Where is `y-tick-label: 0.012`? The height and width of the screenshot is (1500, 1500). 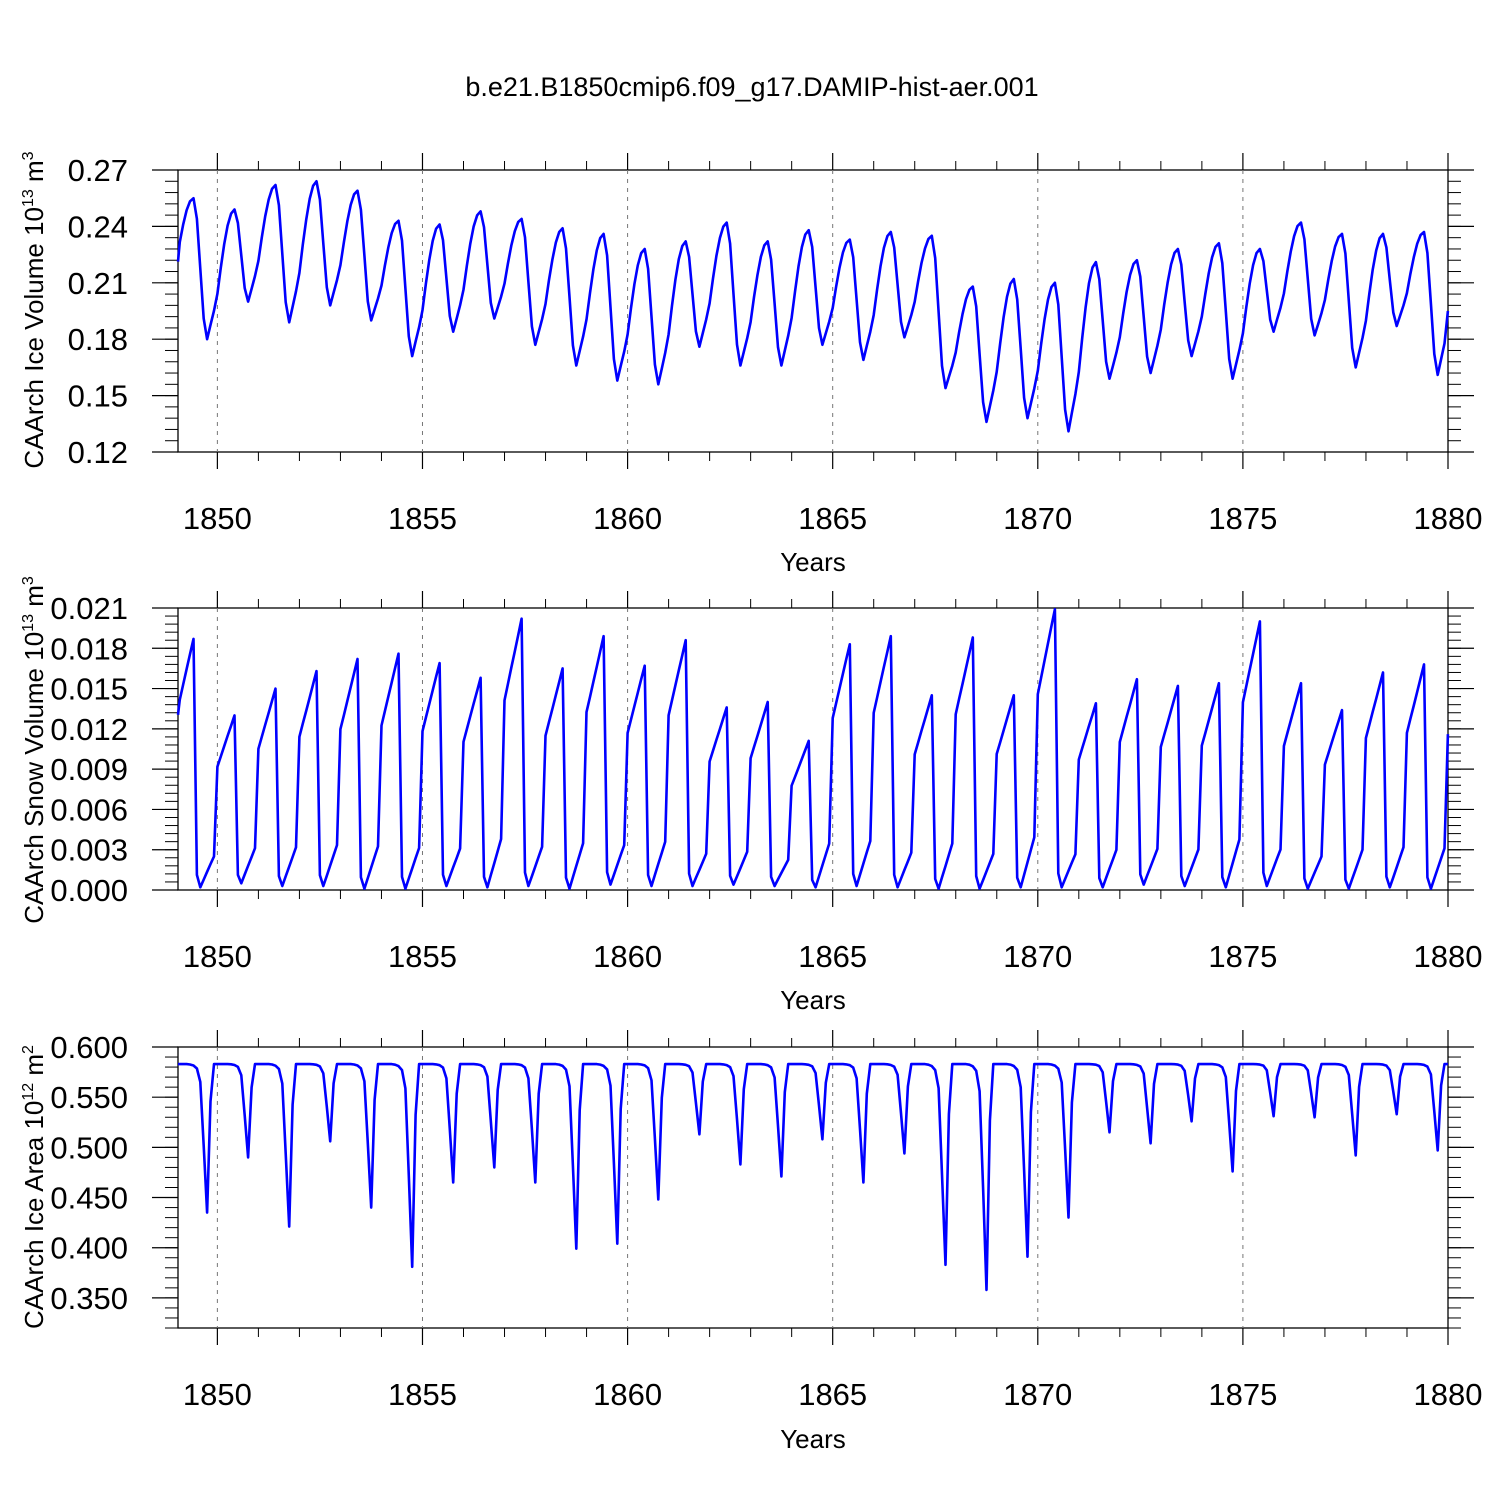 y-tick-label: 0.012 is located at coordinates (89, 729).